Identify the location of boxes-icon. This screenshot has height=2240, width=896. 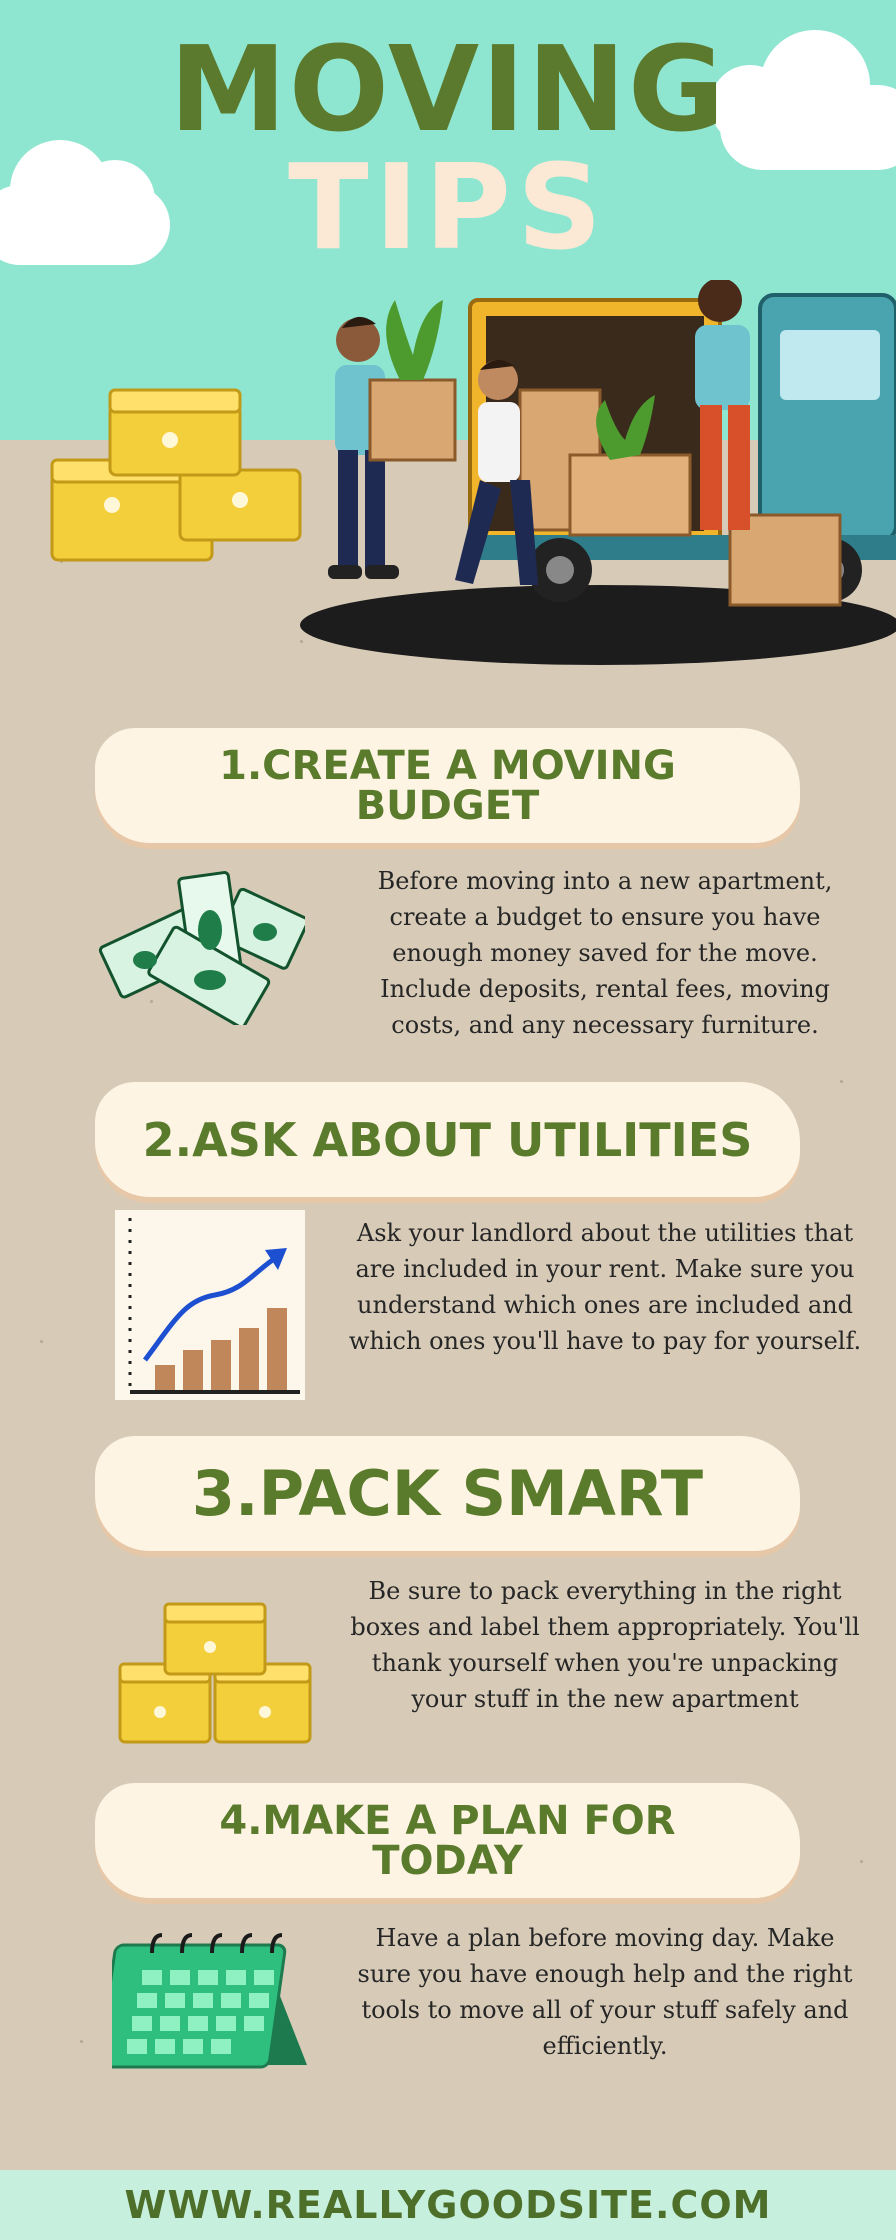
(215, 1673).